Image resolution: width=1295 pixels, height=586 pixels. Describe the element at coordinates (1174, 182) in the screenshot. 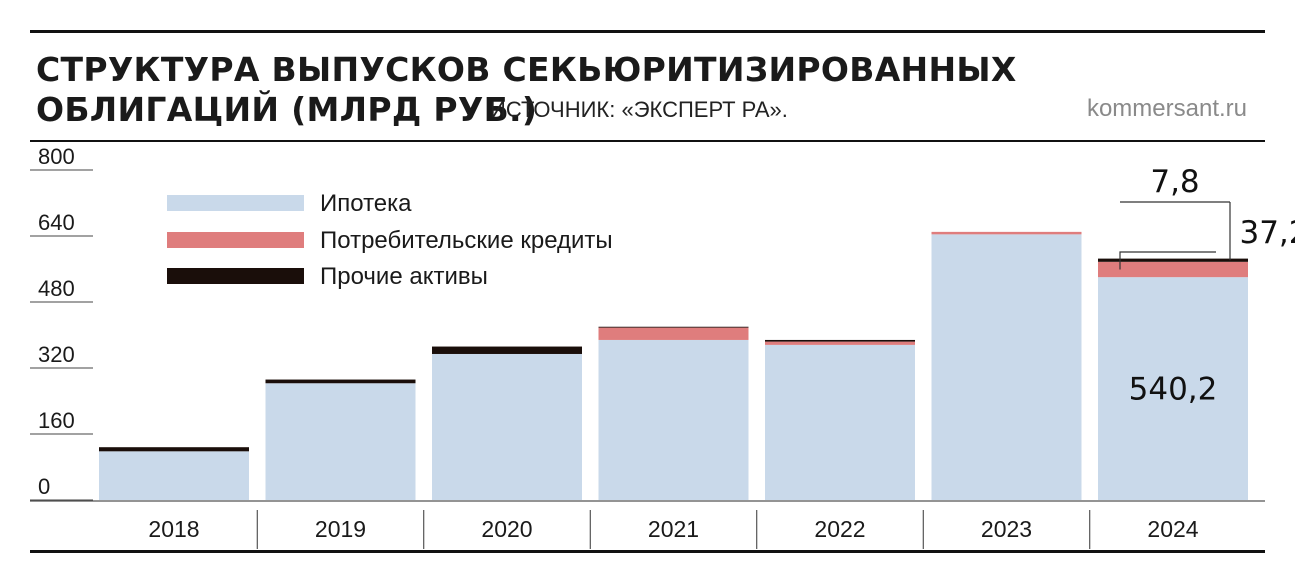

I see `data-label-other-2024: 7,8` at that location.